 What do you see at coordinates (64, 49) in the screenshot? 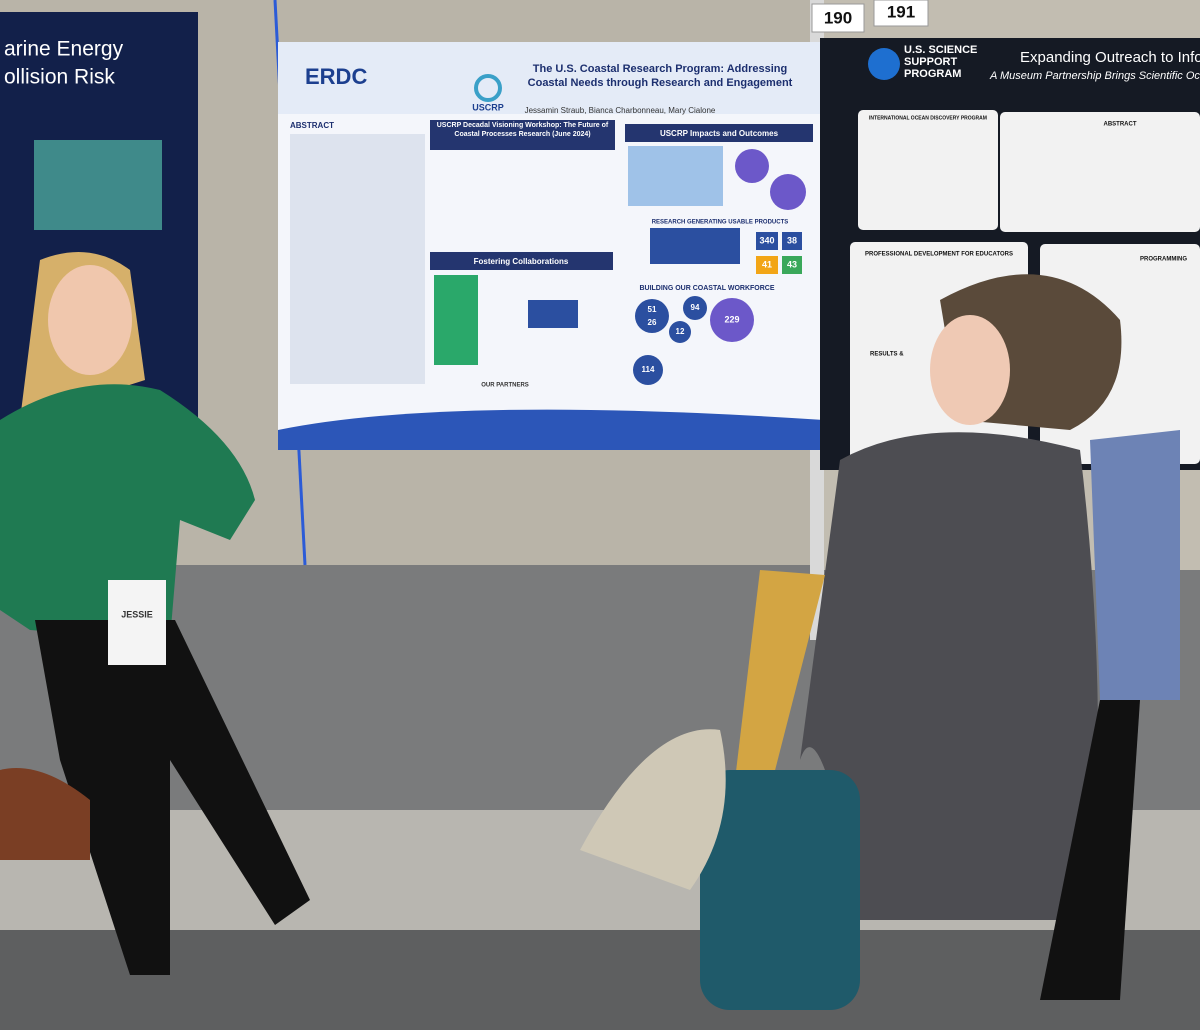
I see `left-poster-title: arine Energy` at bounding box center [64, 49].